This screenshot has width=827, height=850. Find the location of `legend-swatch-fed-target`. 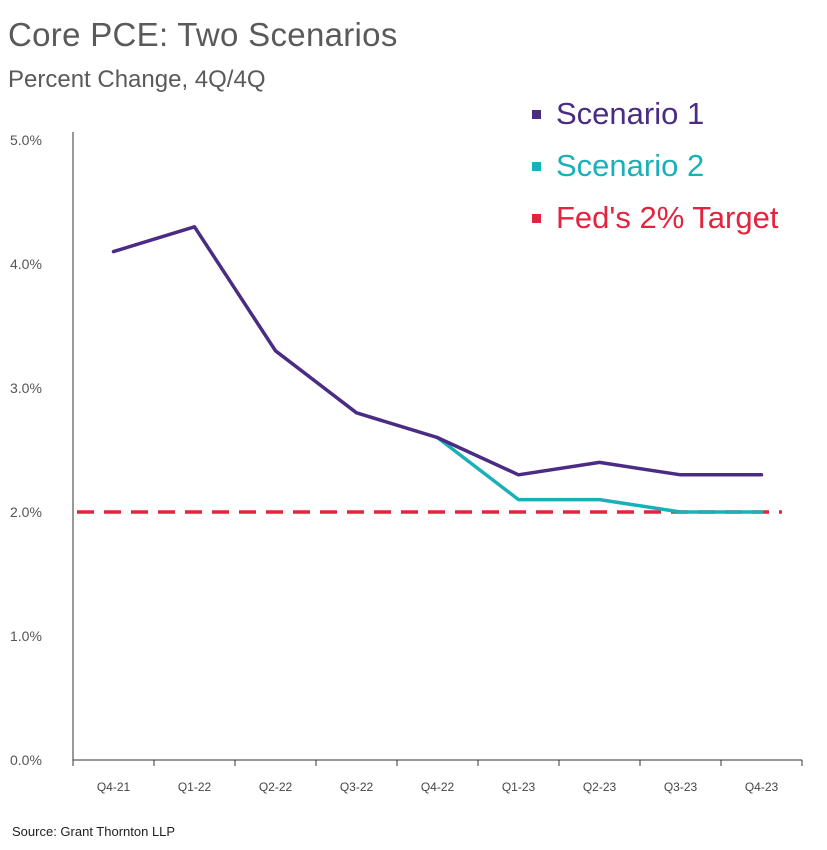

legend-swatch-fed-target is located at coordinates (536, 218).